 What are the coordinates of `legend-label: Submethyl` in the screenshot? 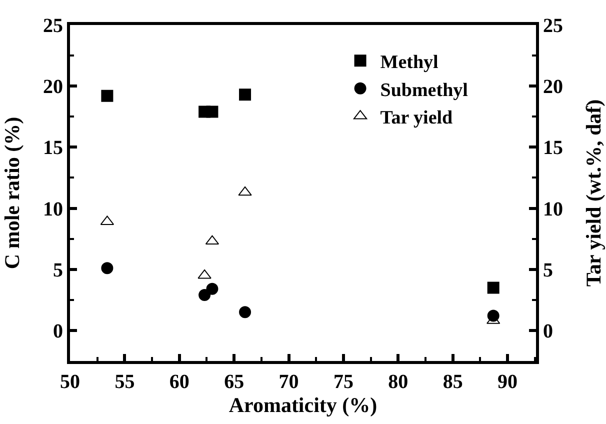 It's located at (424, 90).